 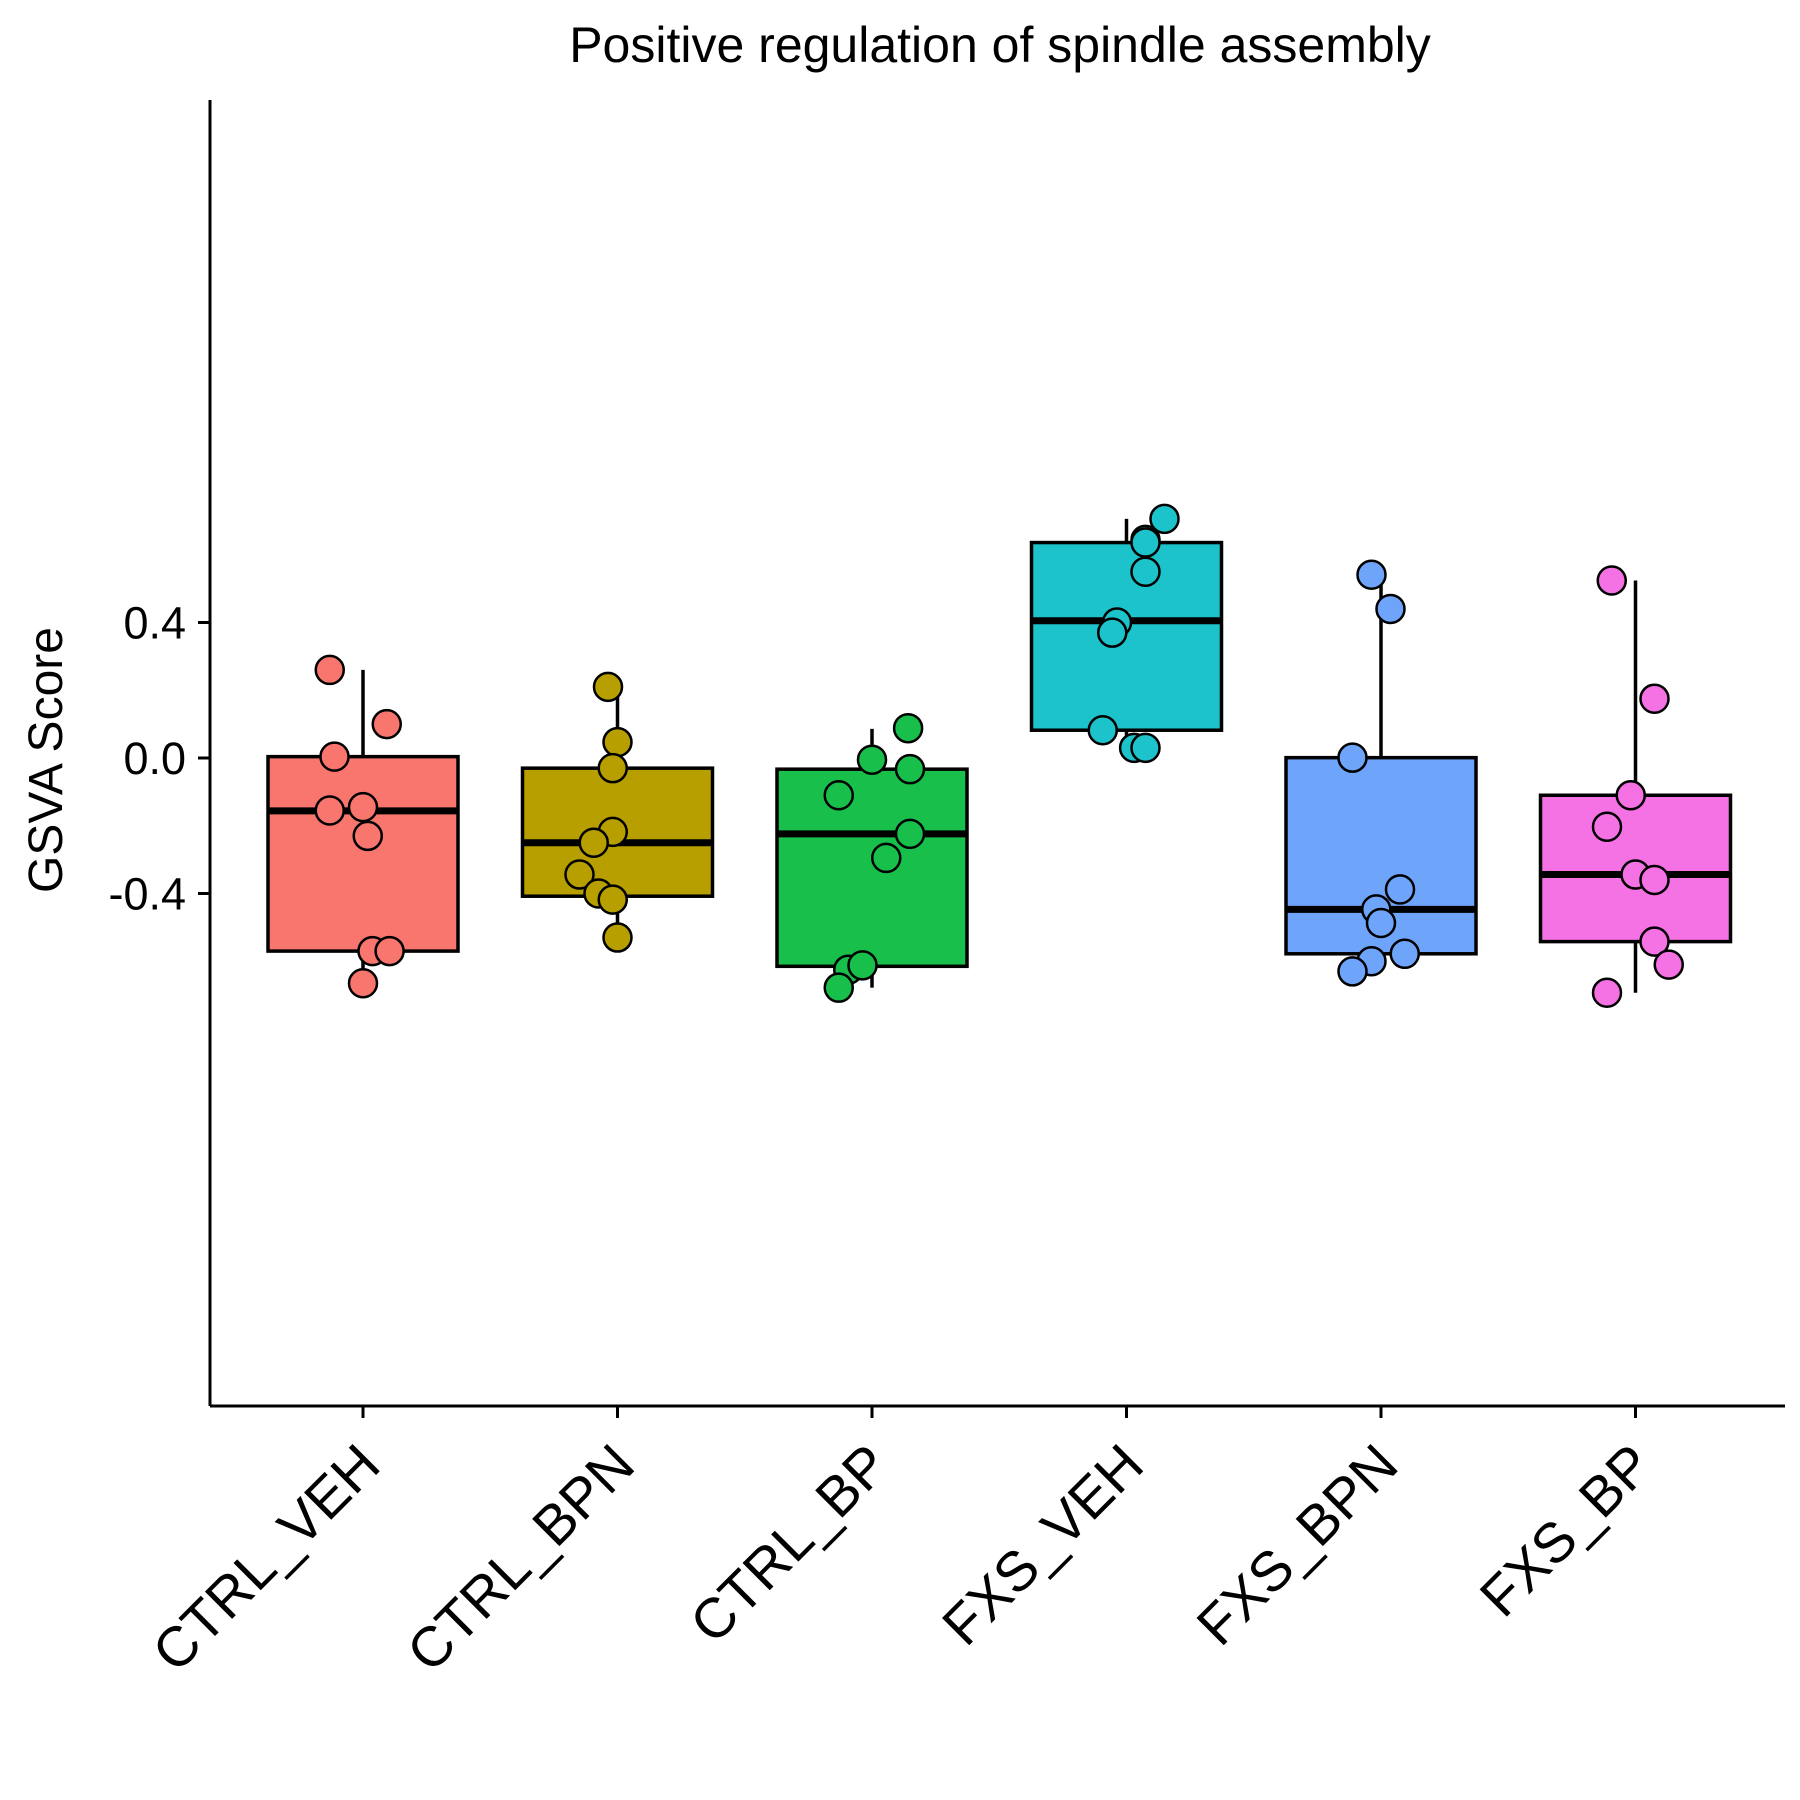 What do you see at coordinates (147, 894) in the screenshot?
I see `y-tick-label: -0.4` at bounding box center [147, 894].